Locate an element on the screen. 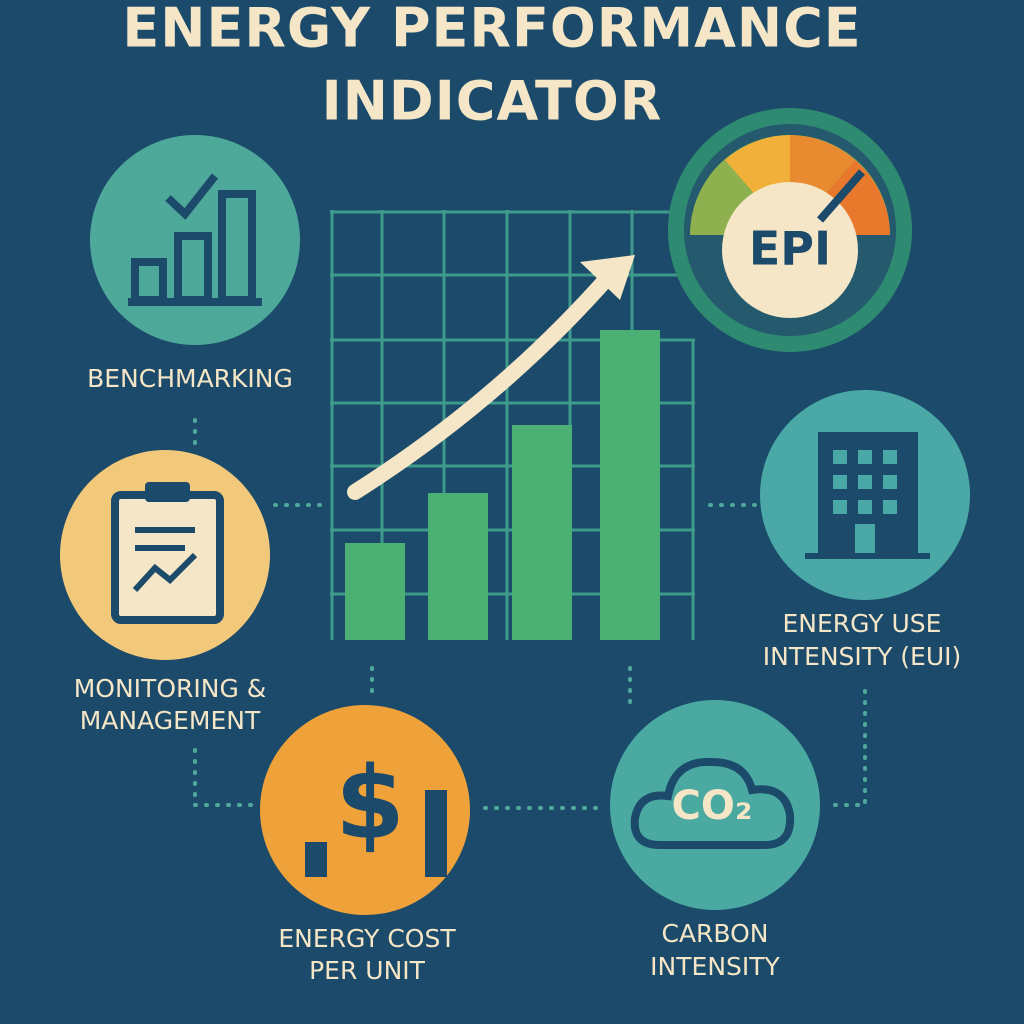 The width and height of the screenshot is (1024, 1024). benchmarking-icon is located at coordinates (195, 240).